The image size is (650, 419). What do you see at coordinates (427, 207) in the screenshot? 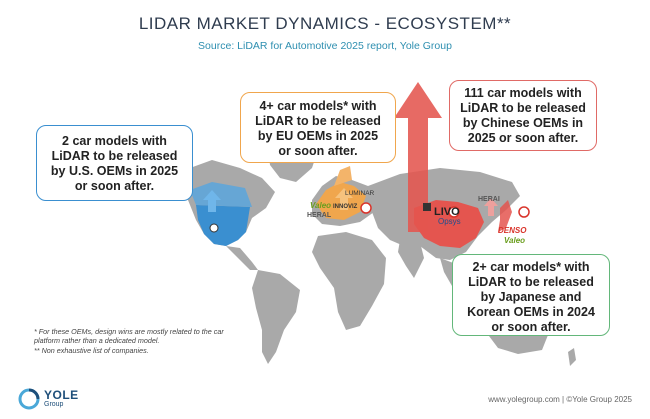
I see `brand-mark-cn2-icon` at bounding box center [427, 207].